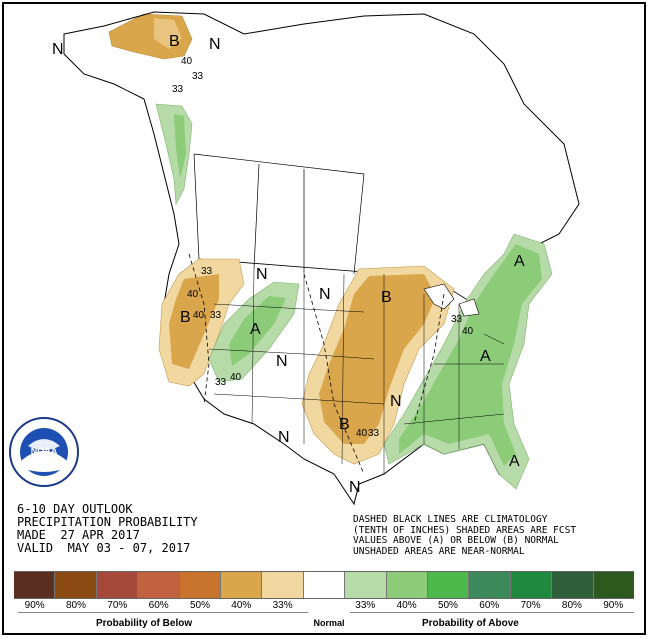 This screenshot has height=639, width=650. I want to click on climatology-dashed-lines, so click(316, 364).